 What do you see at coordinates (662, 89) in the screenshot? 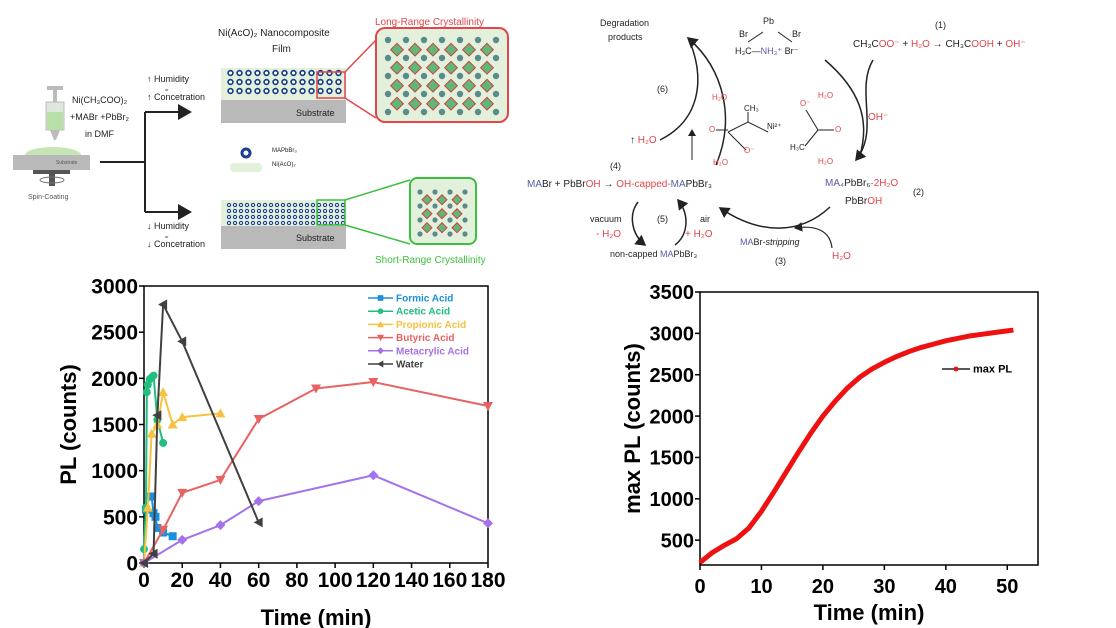
I see `step-6-label: (6)` at bounding box center [662, 89].